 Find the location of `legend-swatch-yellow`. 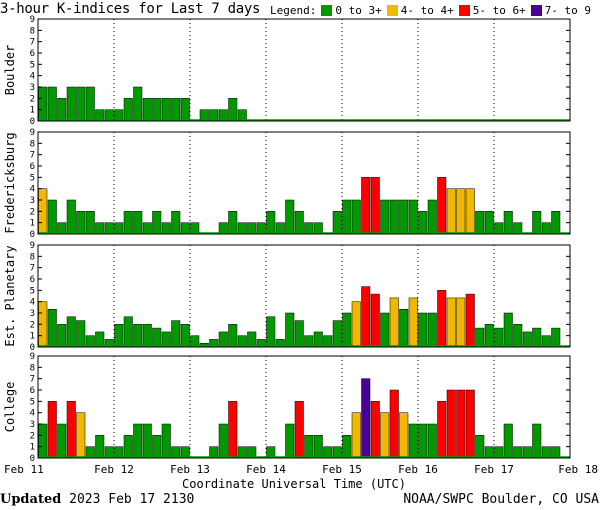

legend-swatch-yellow is located at coordinates (392, 10).